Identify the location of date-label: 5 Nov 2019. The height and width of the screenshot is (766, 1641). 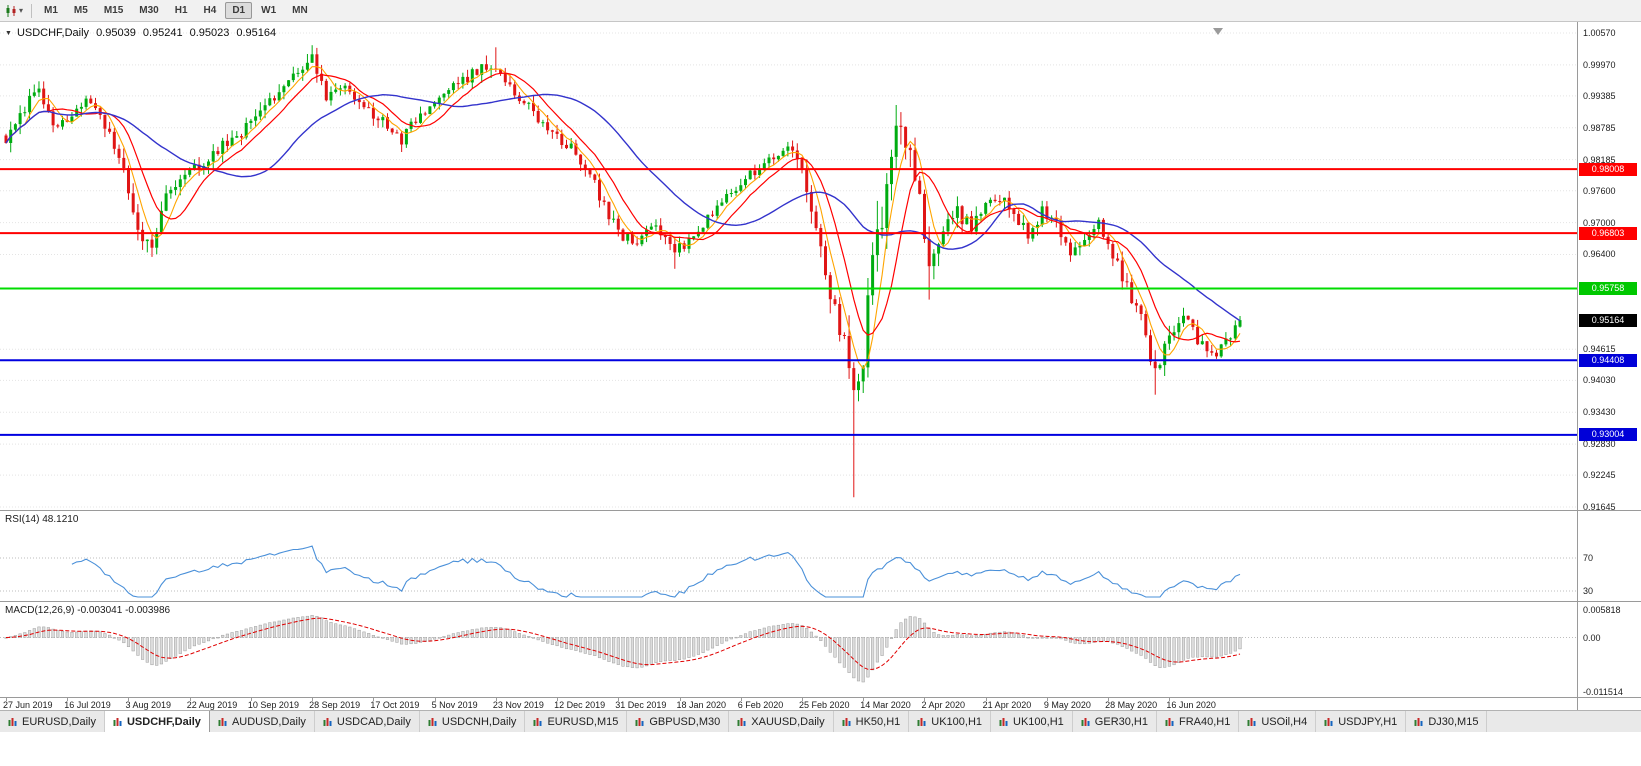
(454, 705).